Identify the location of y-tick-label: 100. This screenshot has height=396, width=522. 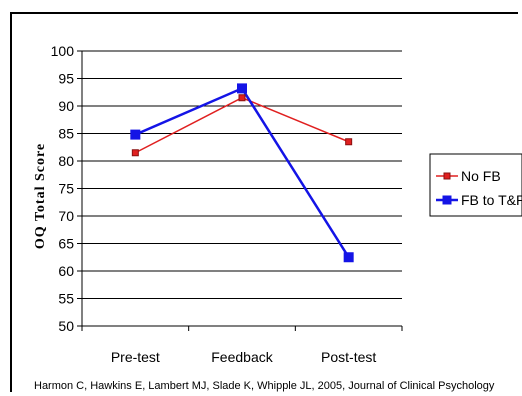
(63, 51).